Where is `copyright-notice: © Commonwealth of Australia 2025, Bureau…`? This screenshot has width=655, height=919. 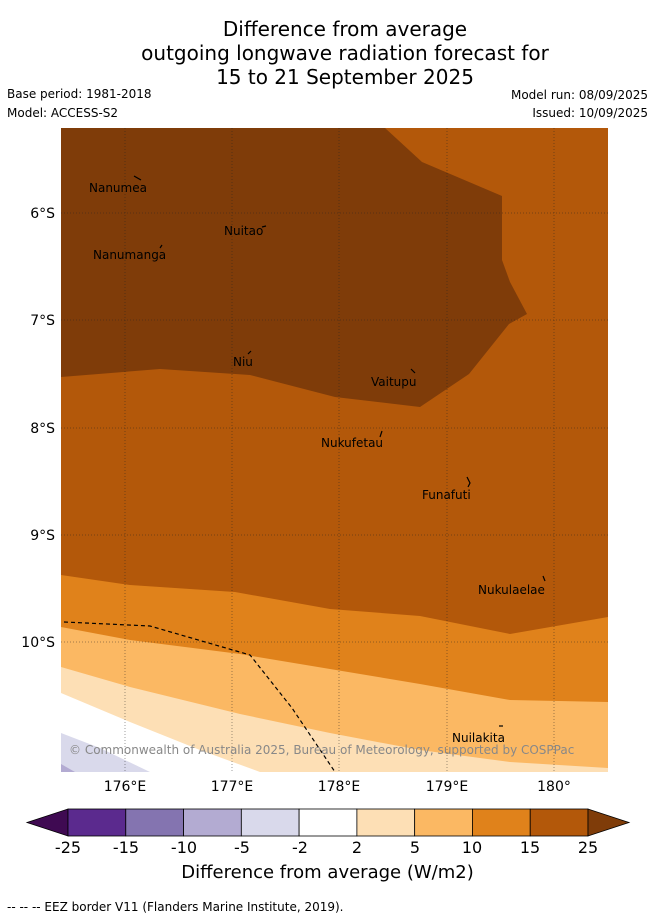 copyright-notice: © Commonwealth of Australia 2025, Bureau… is located at coordinates (321, 750).